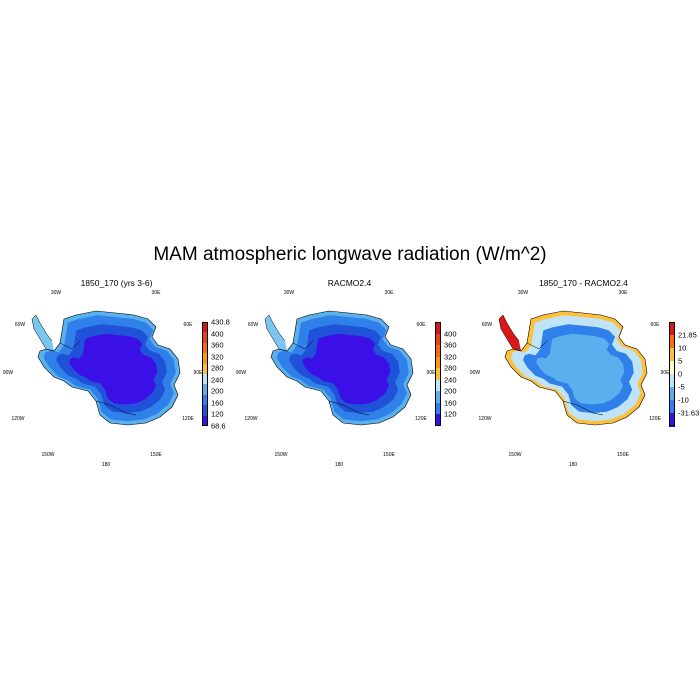 This screenshot has width=700, height=700. What do you see at coordinates (116, 283) in the screenshot?
I see `panel-title: 1850_170 (yrs 3-6)` at bounding box center [116, 283].